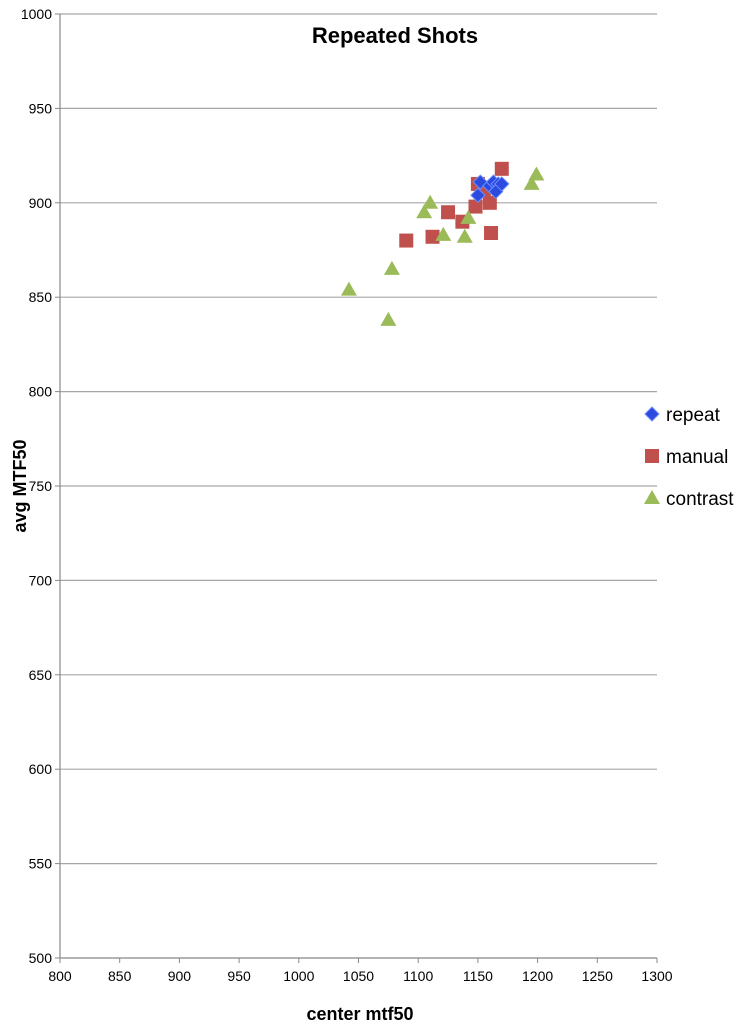 The height and width of the screenshot is (1024, 755). I want to click on y-tick-label: 650, so click(41, 675).